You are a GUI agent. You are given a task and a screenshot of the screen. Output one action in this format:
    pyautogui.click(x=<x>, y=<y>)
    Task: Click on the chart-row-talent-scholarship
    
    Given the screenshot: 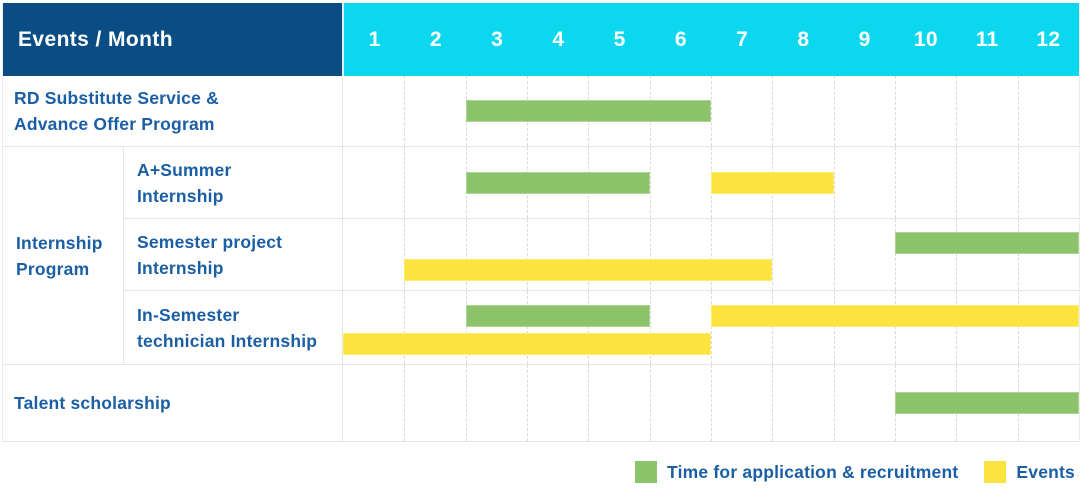 What is the action you would take?
    pyautogui.click(x=710, y=403)
    